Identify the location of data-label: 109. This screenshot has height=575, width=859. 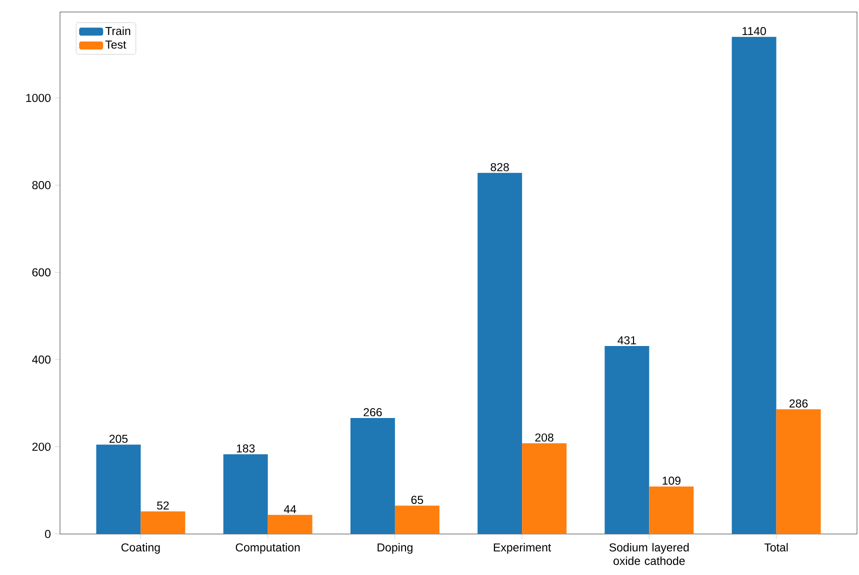
(671, 480).